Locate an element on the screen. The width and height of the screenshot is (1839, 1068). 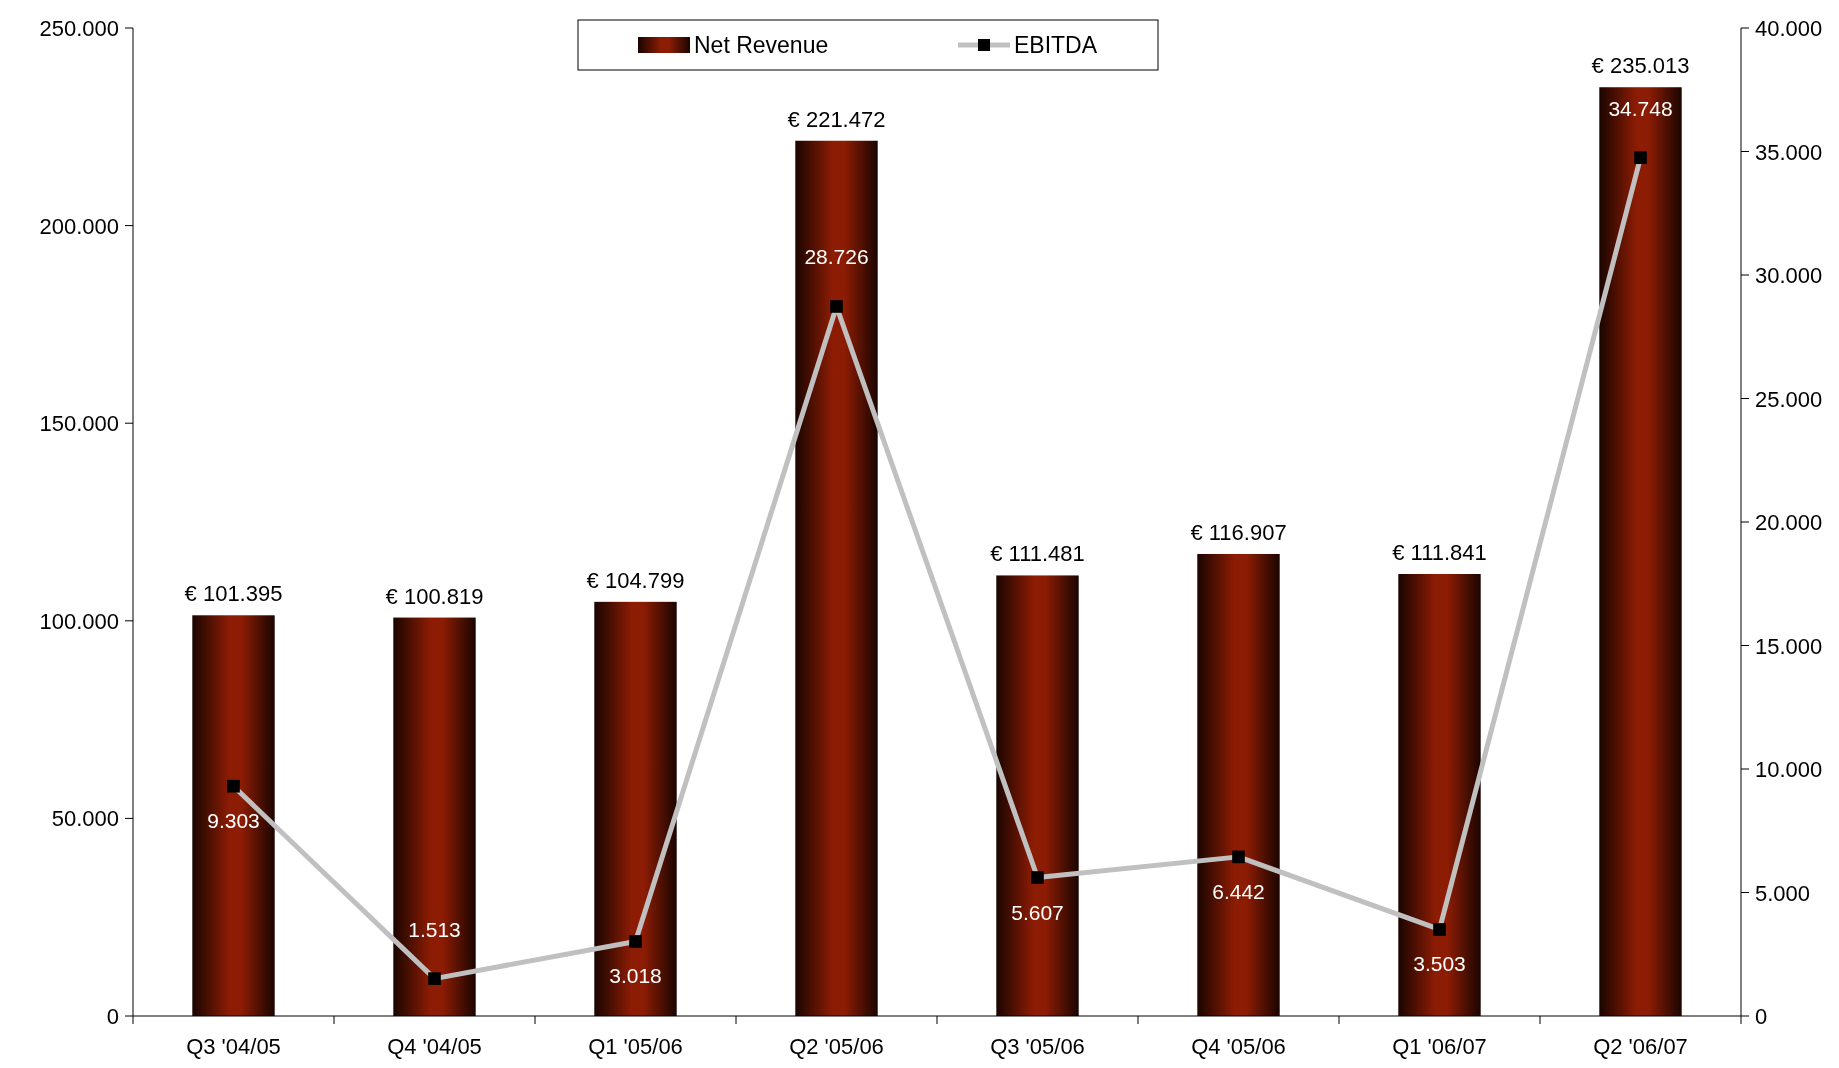
data-label: 1.513 is located at coordinates (434, 929).